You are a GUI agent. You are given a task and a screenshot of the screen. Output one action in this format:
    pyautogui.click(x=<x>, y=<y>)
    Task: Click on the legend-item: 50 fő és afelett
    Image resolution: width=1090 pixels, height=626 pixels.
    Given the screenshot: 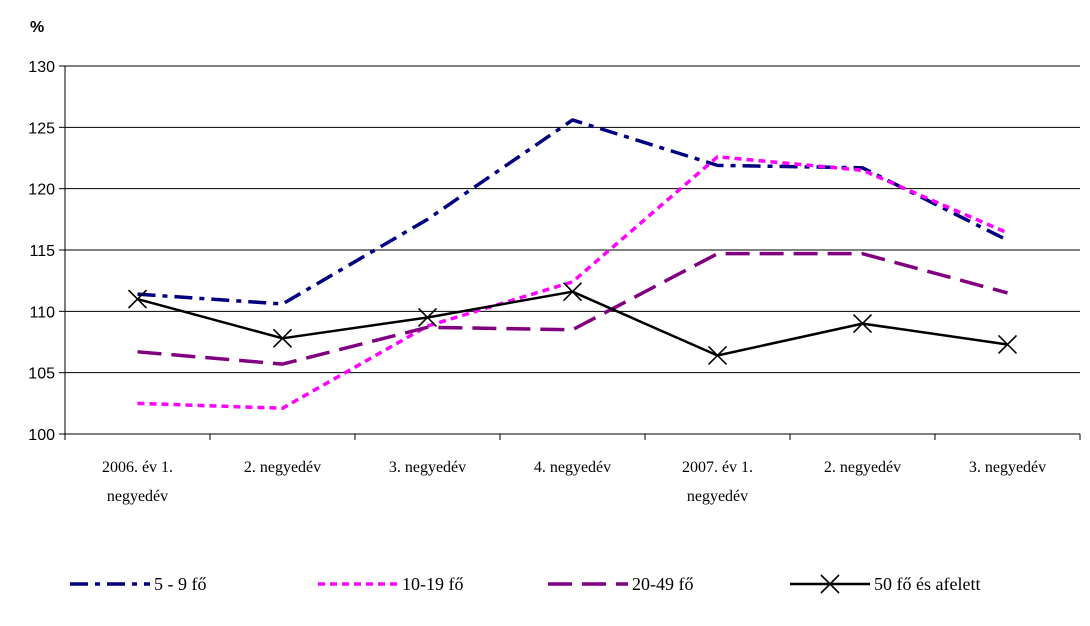 What is the action you would take?
    pyautogui.click(x=885, y=584)
    